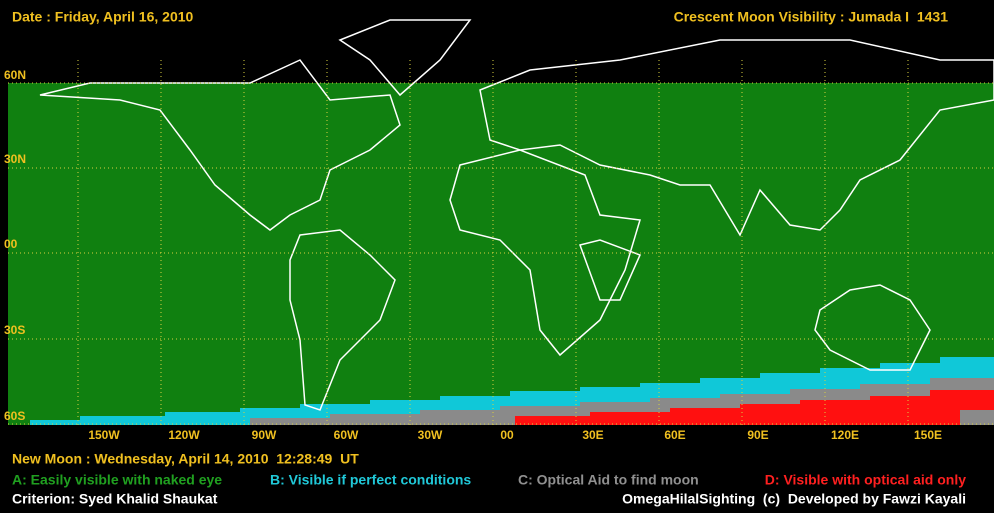 The image size is (994, 513). Describe the element at coordinates (754, 407) in the screenshot. I see `zone-d` at that location.